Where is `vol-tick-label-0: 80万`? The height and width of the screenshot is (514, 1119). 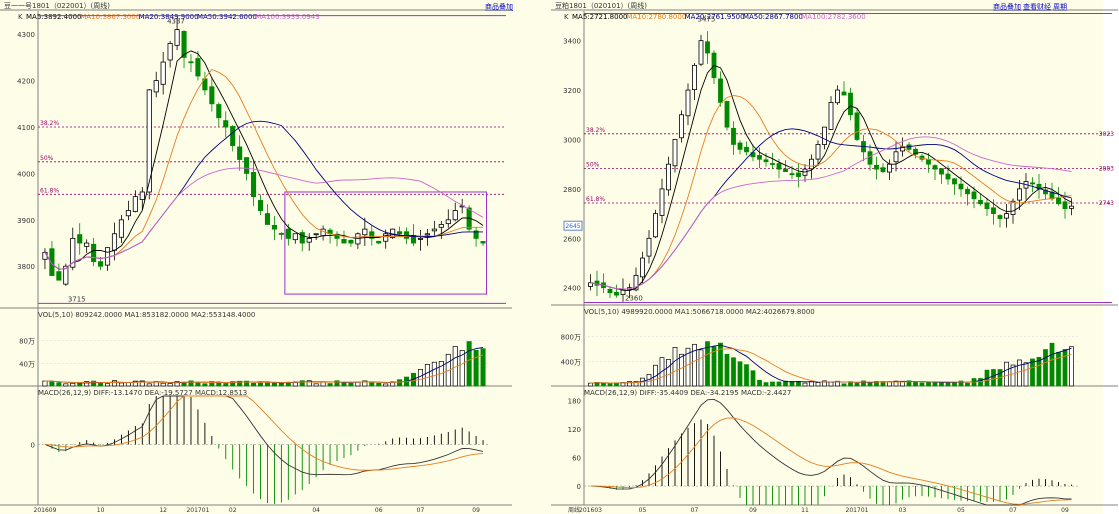
vol-tick-label-0: 80万 is located at coordinates (27, 342).